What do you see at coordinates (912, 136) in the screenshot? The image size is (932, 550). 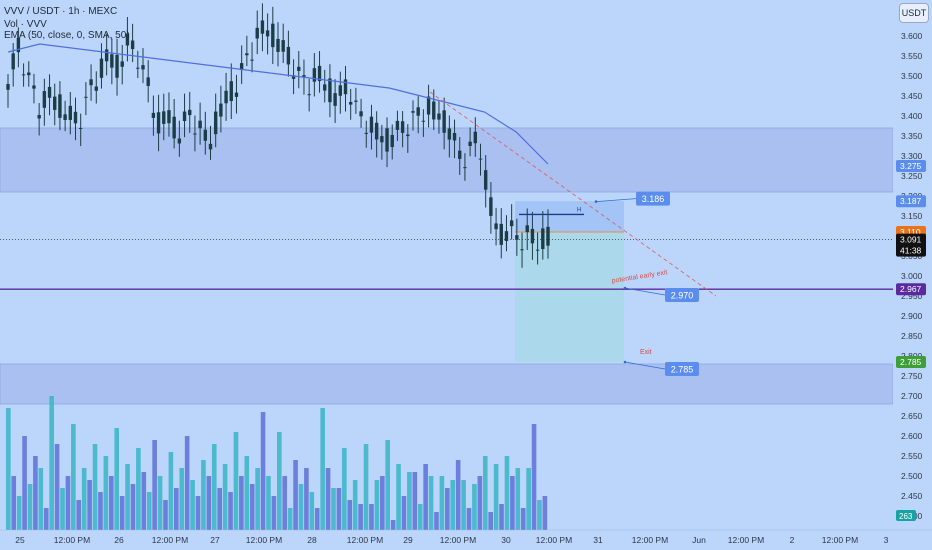 I see `y-tick-label: 3.350` at bounding box center [912, 136].